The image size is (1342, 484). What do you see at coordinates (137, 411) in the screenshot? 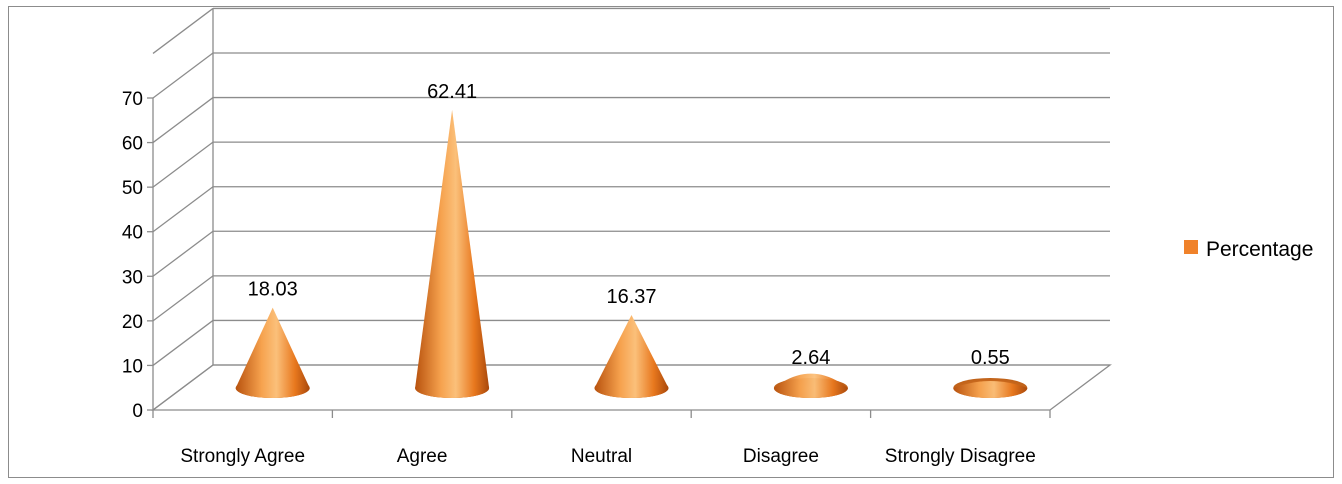
I see `y-tick-label: 0` at bounding box center [137, 411].